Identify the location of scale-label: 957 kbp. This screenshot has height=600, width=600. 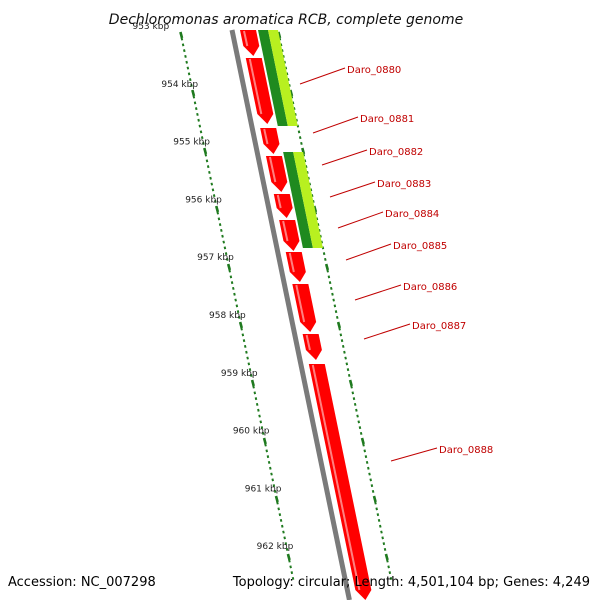
(215, 258).